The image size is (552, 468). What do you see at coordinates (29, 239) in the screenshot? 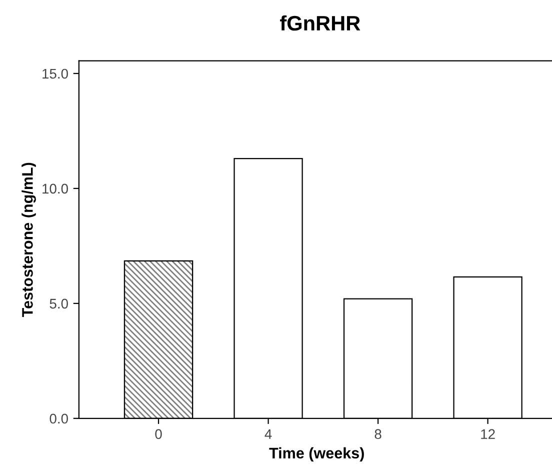
I see `y-axis-title: Testosterone (ng/mL)` at bounding box center [29, 239].